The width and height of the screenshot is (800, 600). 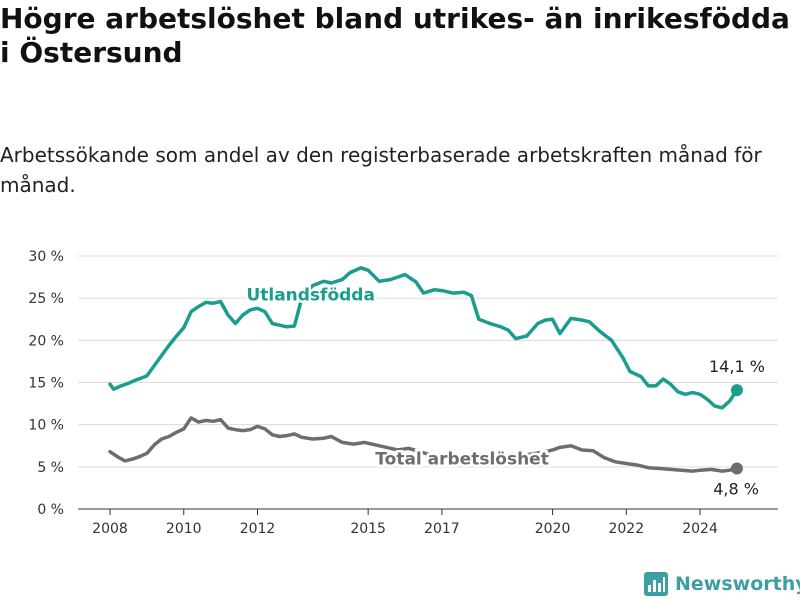 I want to click on y-tick-label: 25 %, so click(x=46, y=299).